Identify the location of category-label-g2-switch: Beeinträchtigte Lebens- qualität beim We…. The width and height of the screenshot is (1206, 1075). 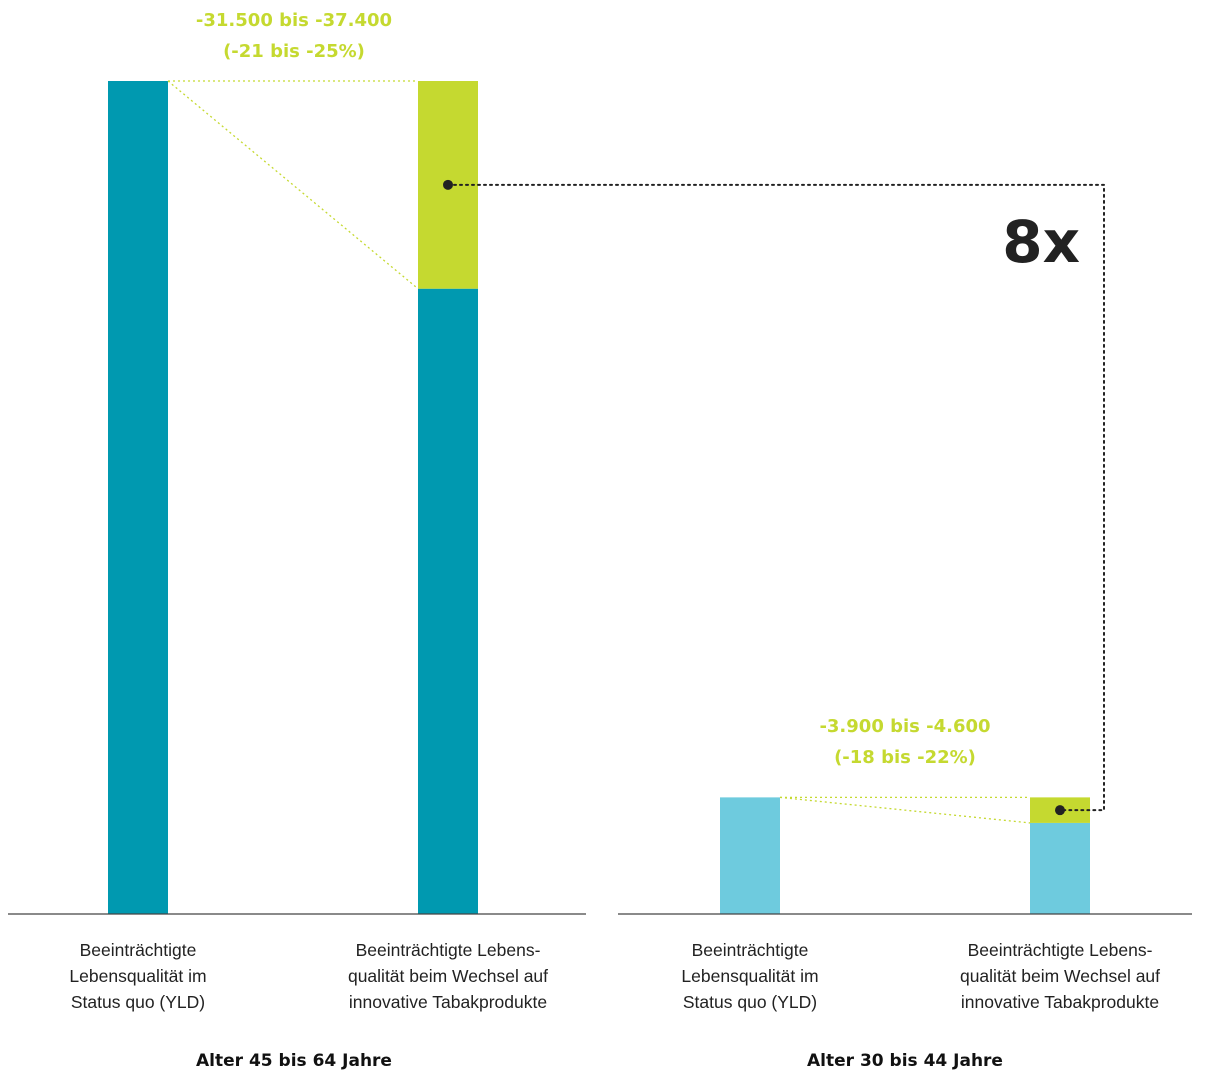
(1060, 976).